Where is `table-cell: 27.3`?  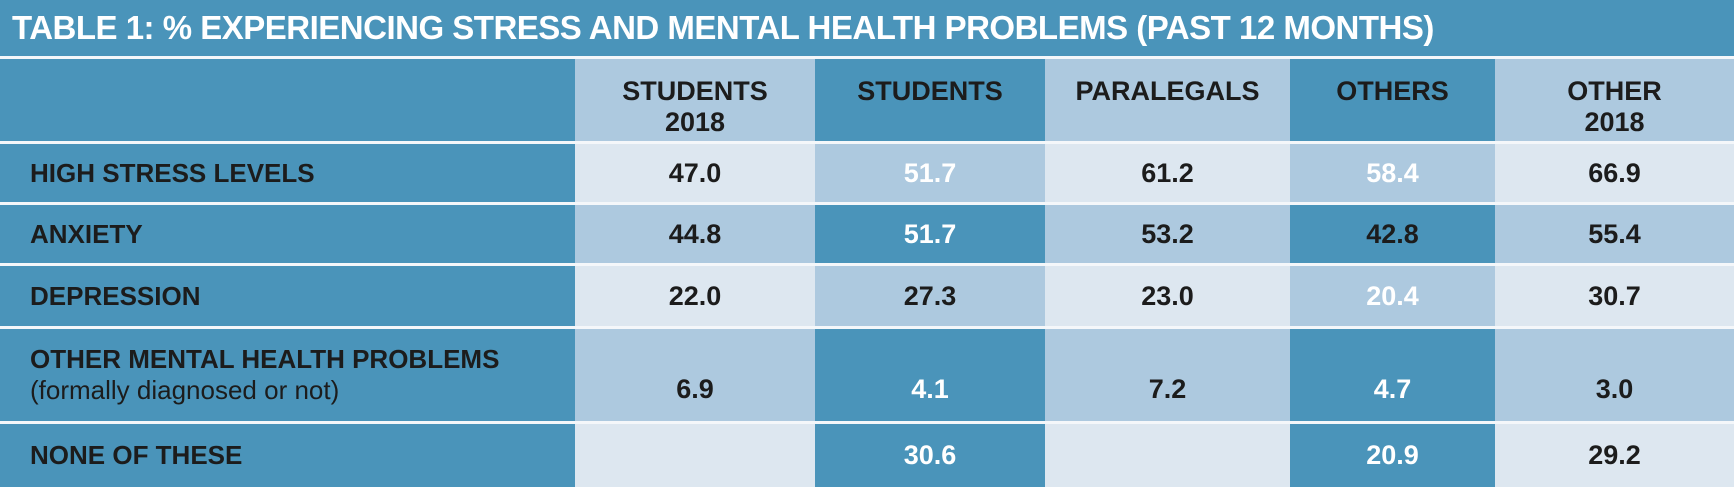
table-cell: 27.3 is located at coordinates (930, 296).